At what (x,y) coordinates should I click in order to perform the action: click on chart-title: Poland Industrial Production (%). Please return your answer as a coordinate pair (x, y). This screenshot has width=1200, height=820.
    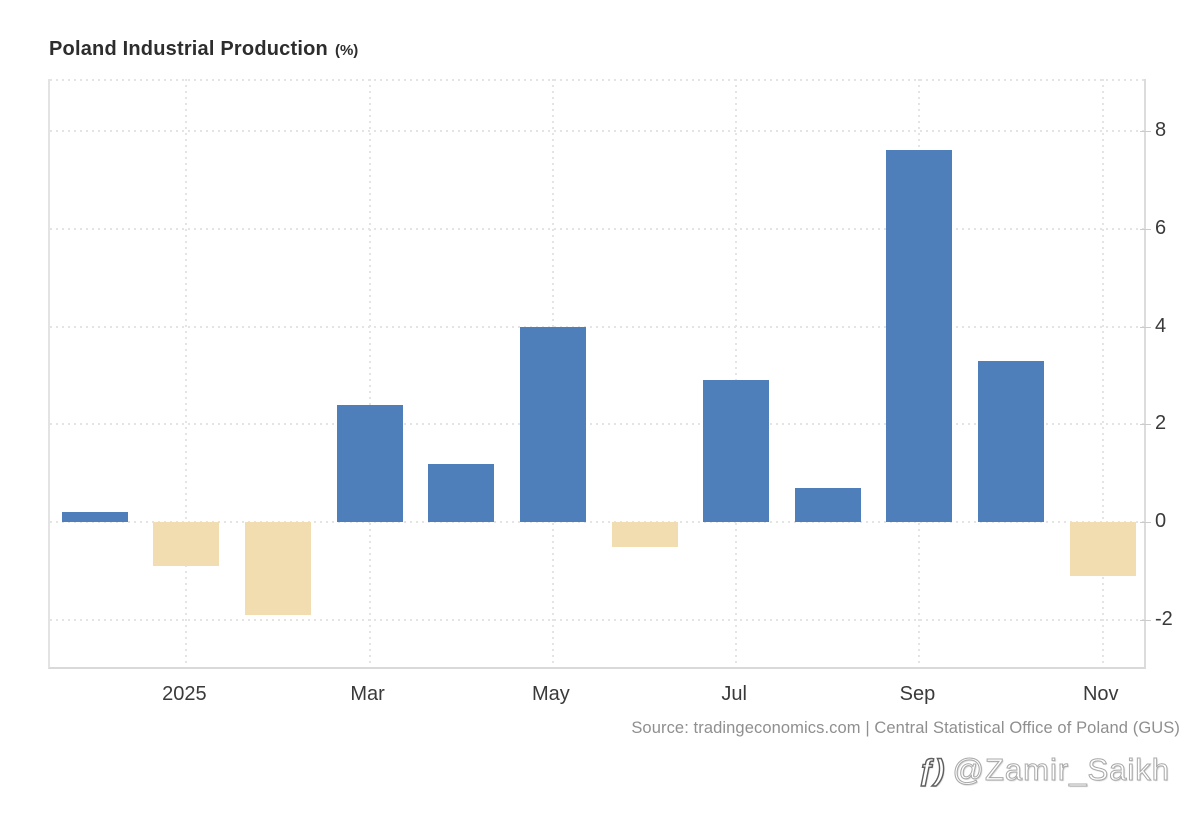
    Looking at the image, I should click on (203, 49).